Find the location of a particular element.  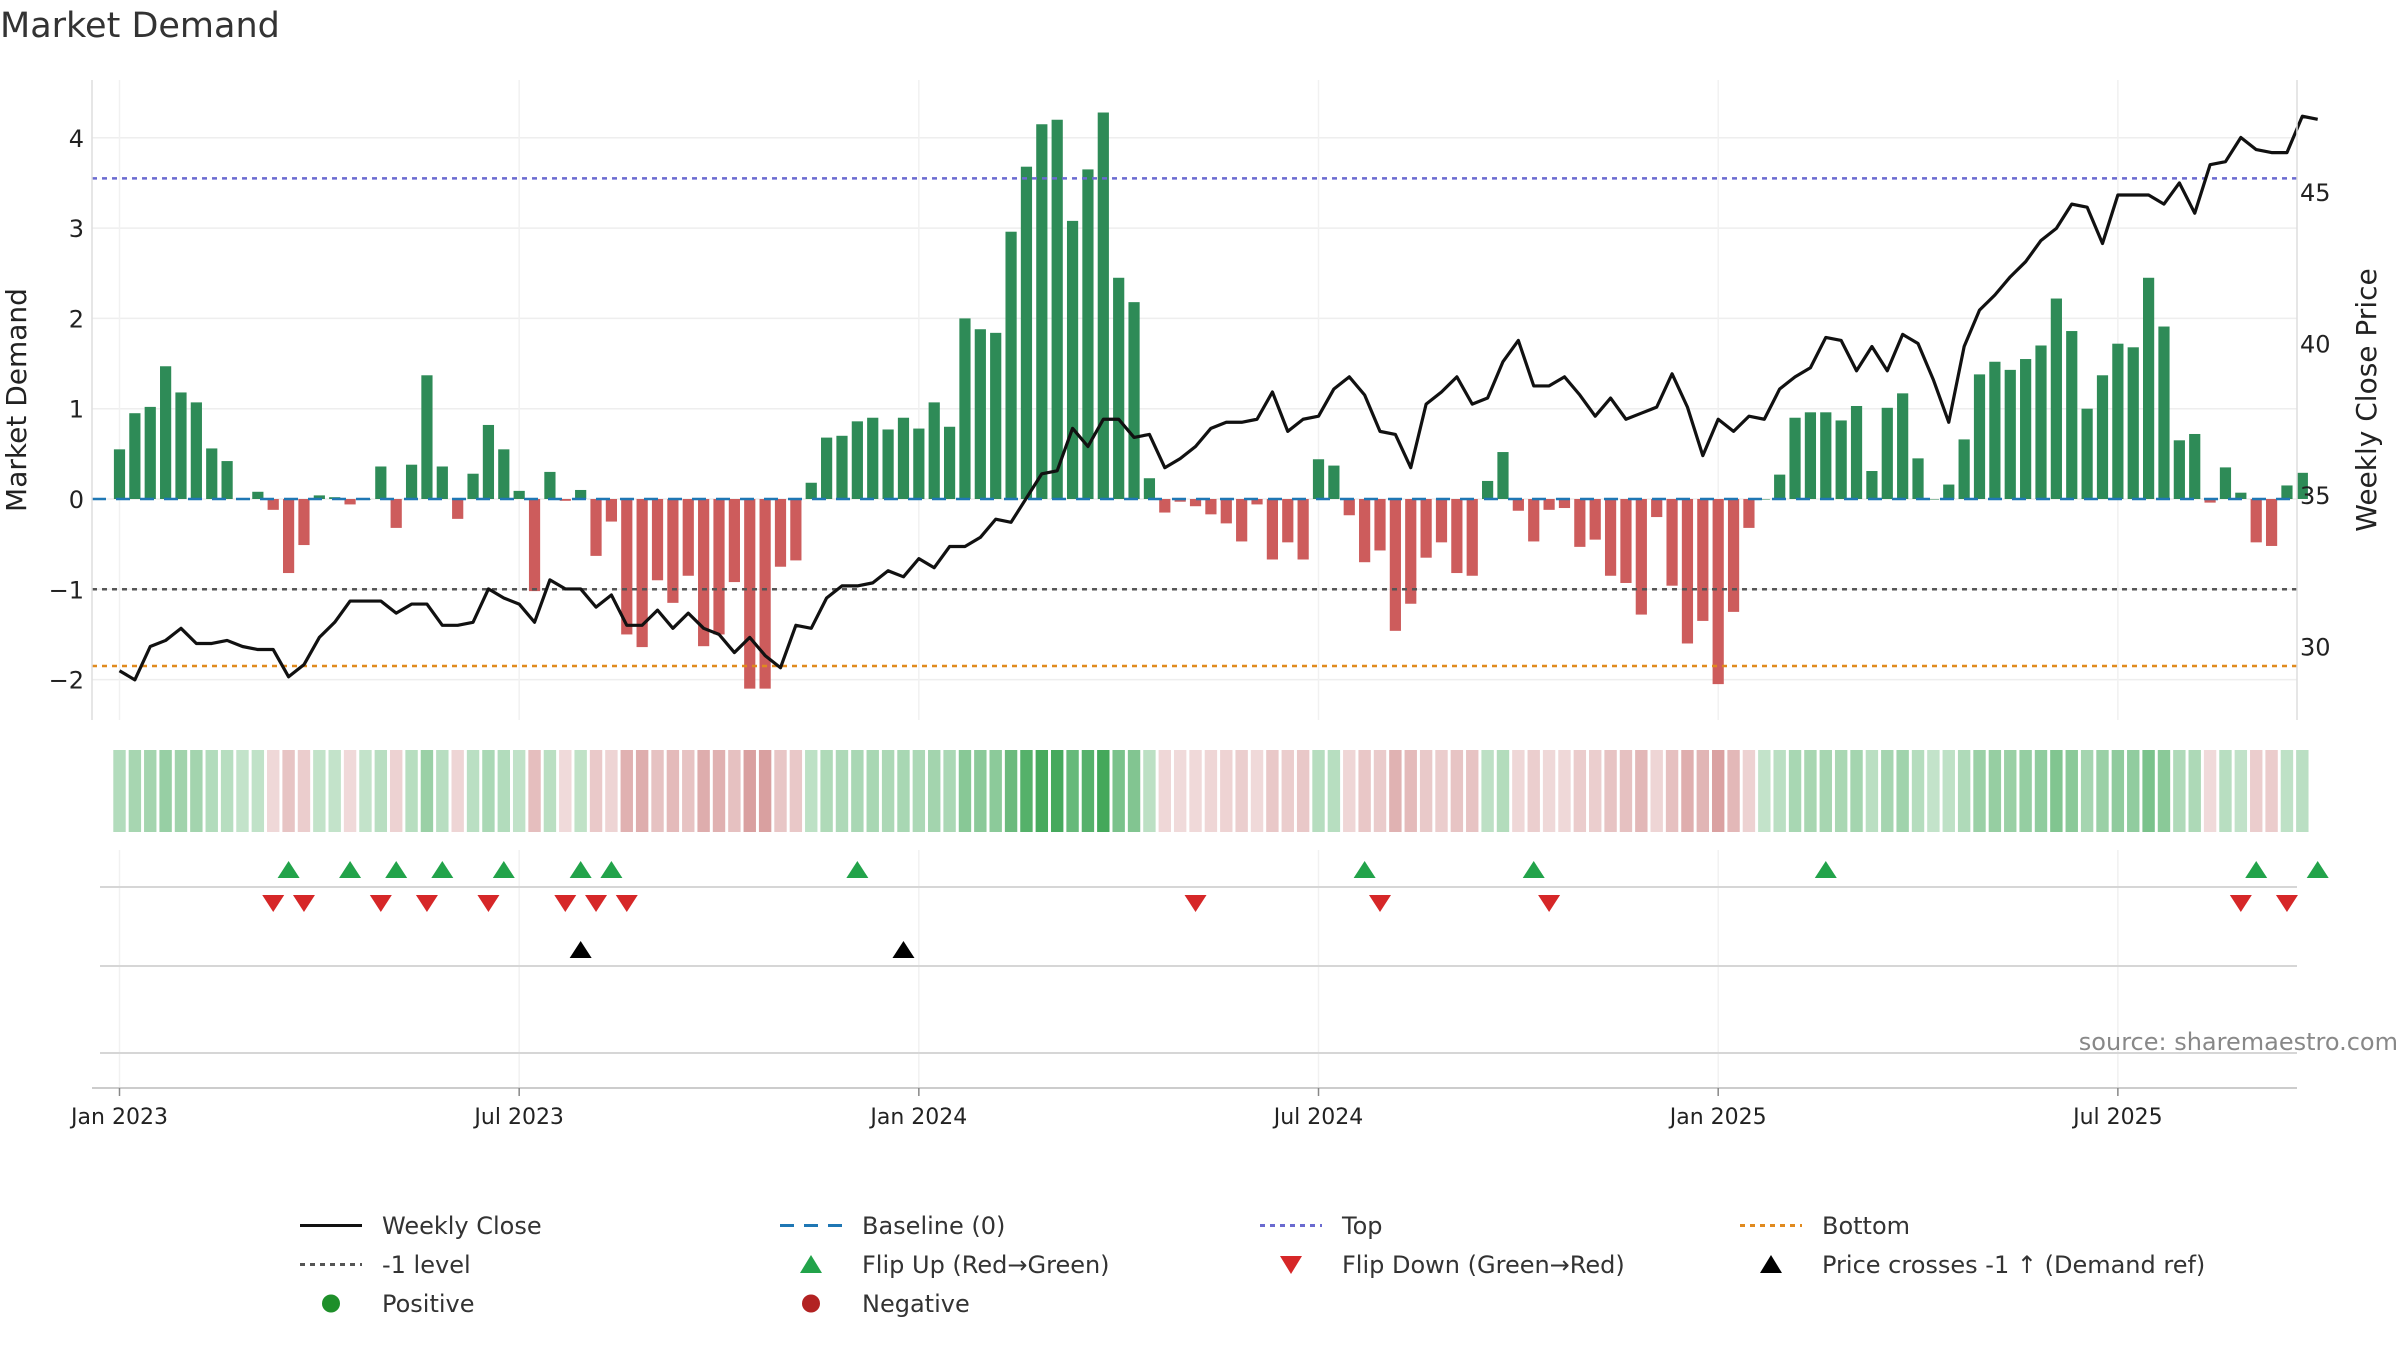

line-icon is located at coordinates (331, 1225).